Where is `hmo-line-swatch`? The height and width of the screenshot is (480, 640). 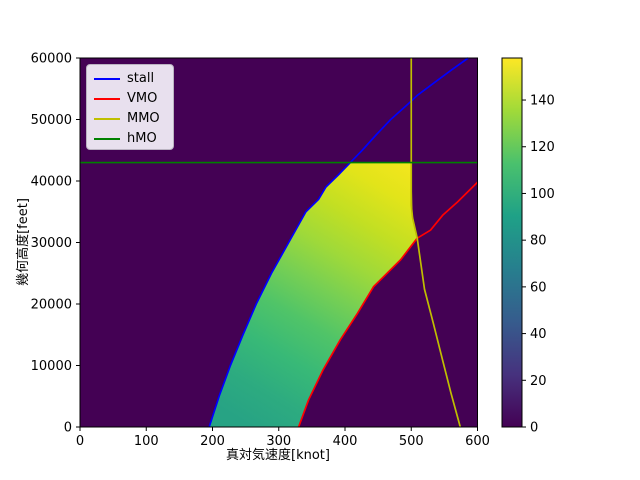
hmo-line-swatch is located at coordinates (107, 139).